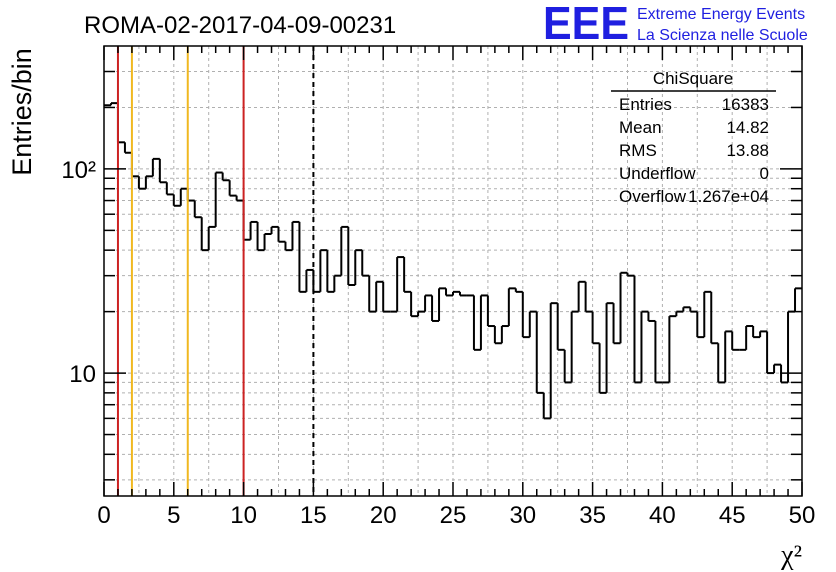 The height and width of the screenshot is (572, 836). Describe the element at coordinates (662, 515) in the screenshot. I see `x-tick-label: 40` at that location.